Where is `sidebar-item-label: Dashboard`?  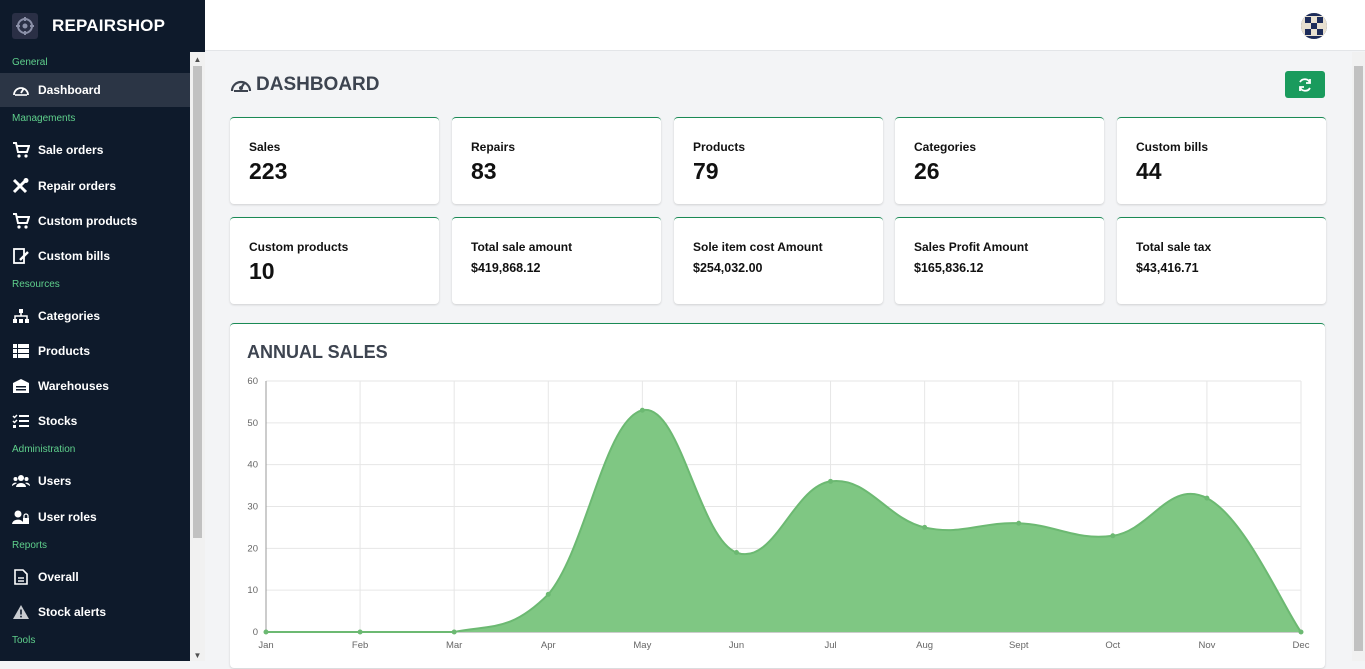 sidebar-item-label: Dashboard is located at coordinates (69, 90).